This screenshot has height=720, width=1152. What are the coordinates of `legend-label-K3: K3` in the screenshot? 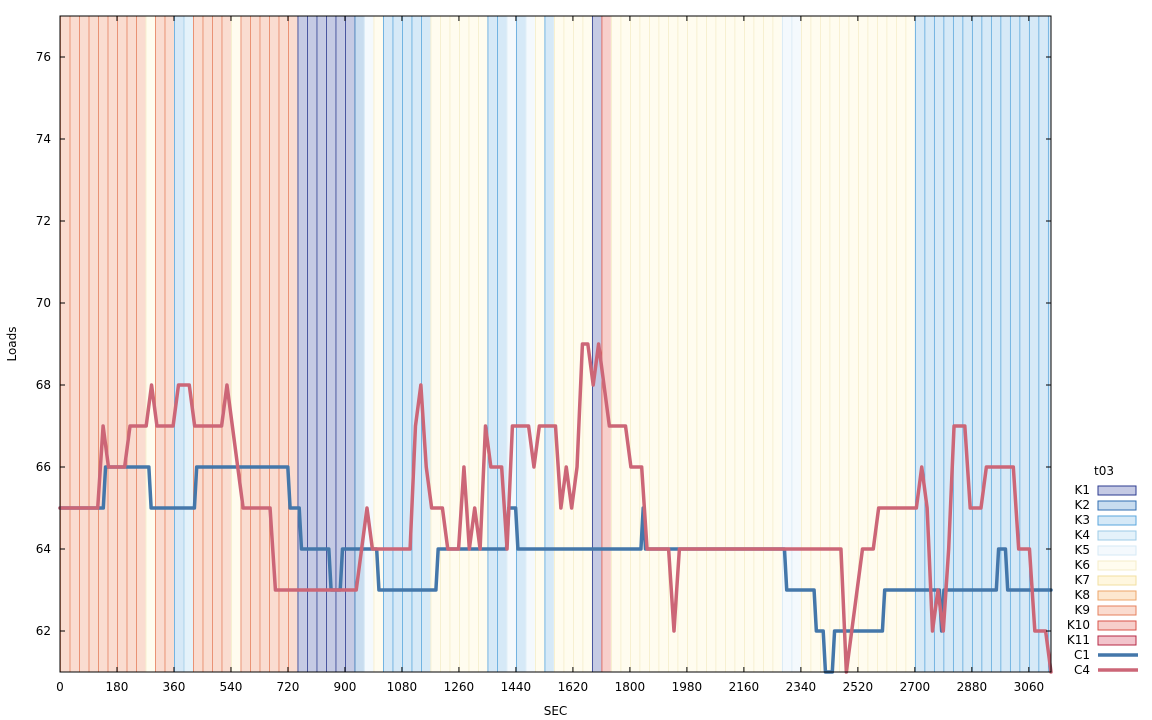 It's located at (1082, 520).